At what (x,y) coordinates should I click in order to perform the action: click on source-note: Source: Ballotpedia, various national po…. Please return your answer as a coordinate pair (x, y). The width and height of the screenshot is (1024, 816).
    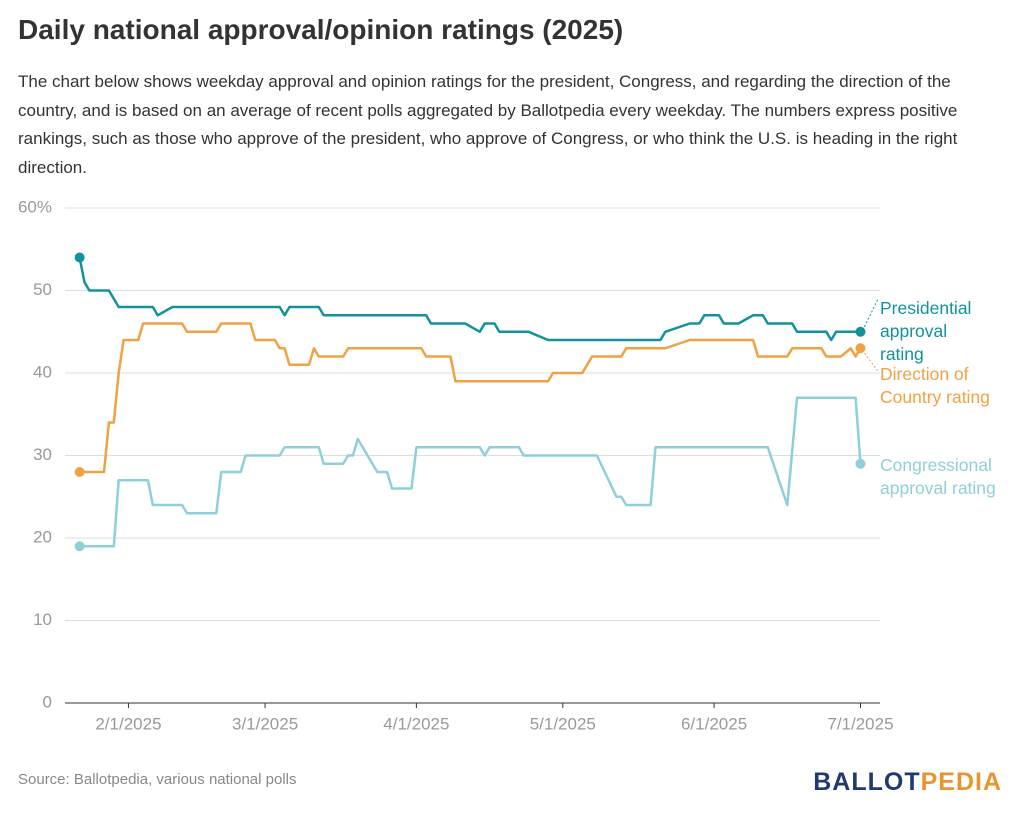
    Looking at the image, I should click on (157, 779).